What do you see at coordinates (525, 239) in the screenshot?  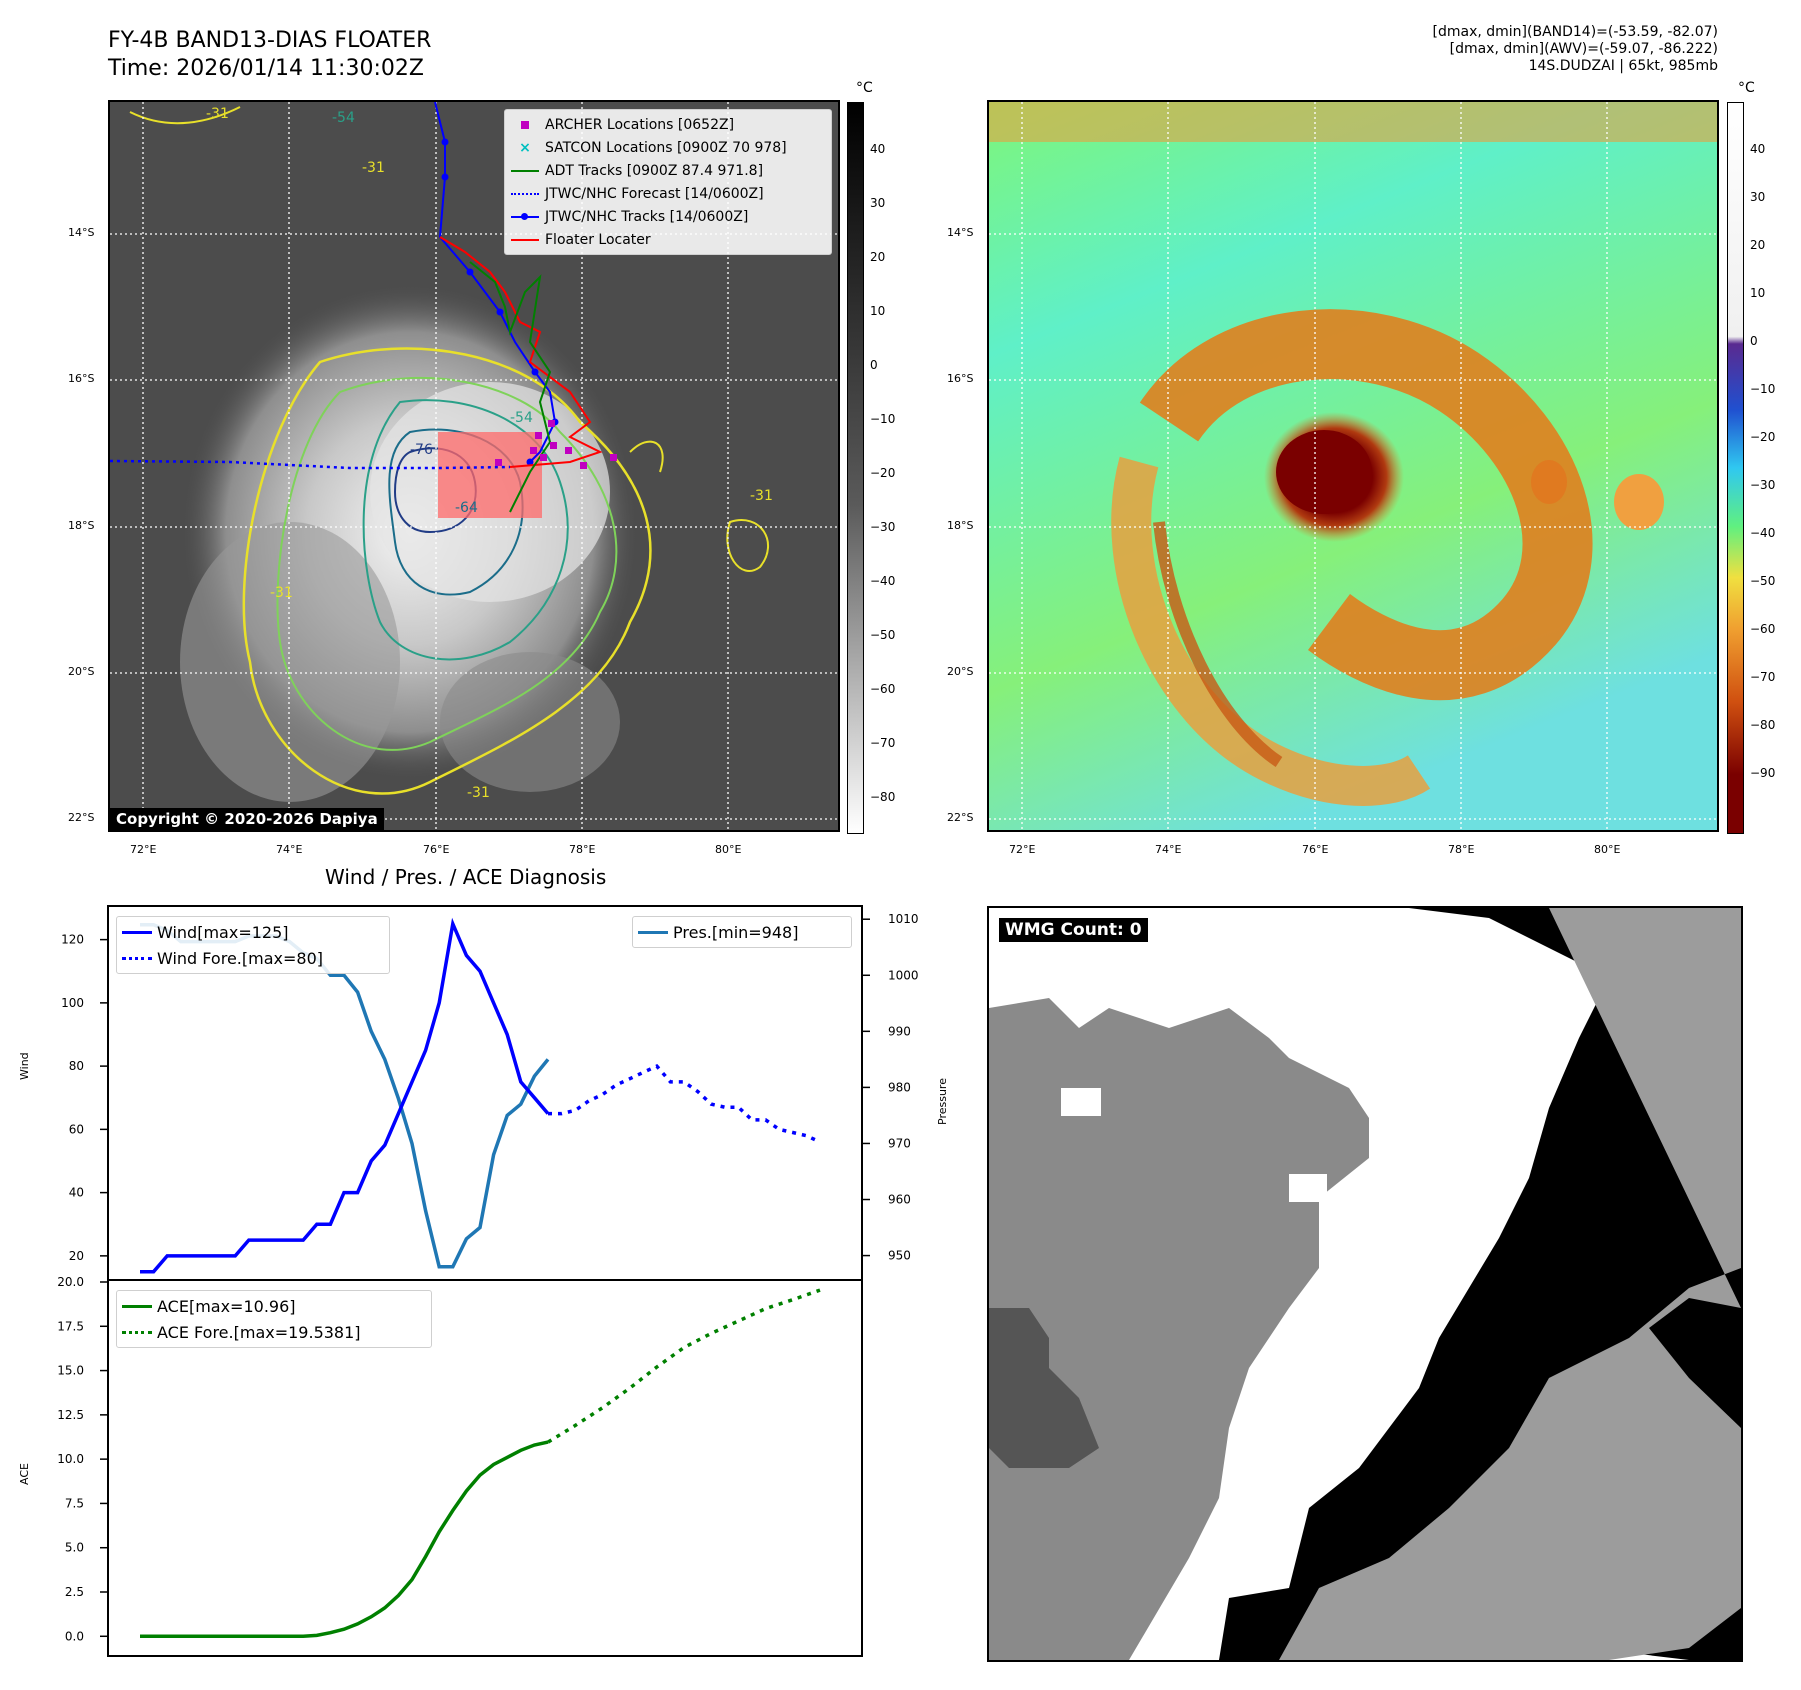 I see `locater-line-icon` at bounding box center [525, 239].